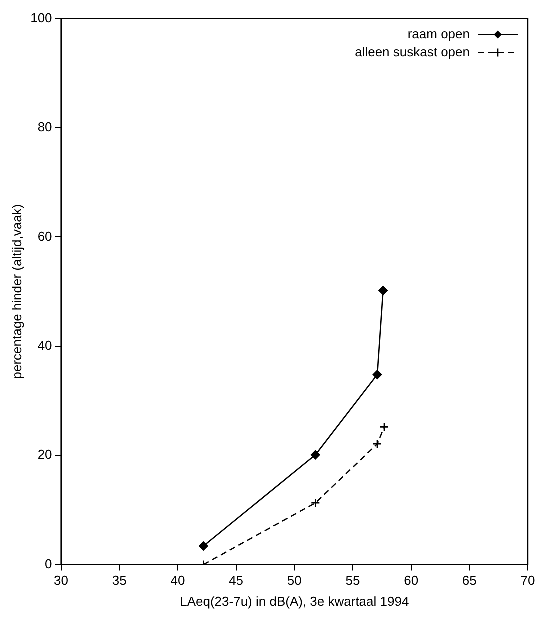 This screenshot has height=620, width=550. What do you see at coordinates (236, 580) in the screenshot?
I see `x-tick-label: 45` at bounding box center [236, 580].